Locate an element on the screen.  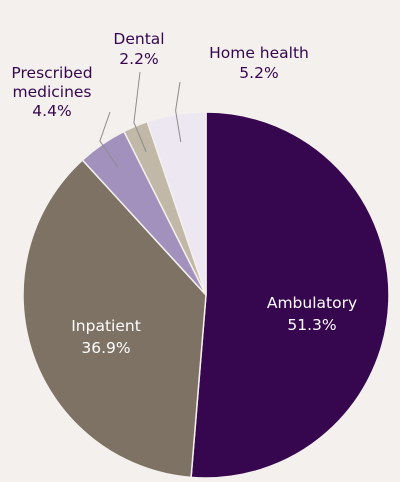
leader-lines is located at coordinates (140, 119).